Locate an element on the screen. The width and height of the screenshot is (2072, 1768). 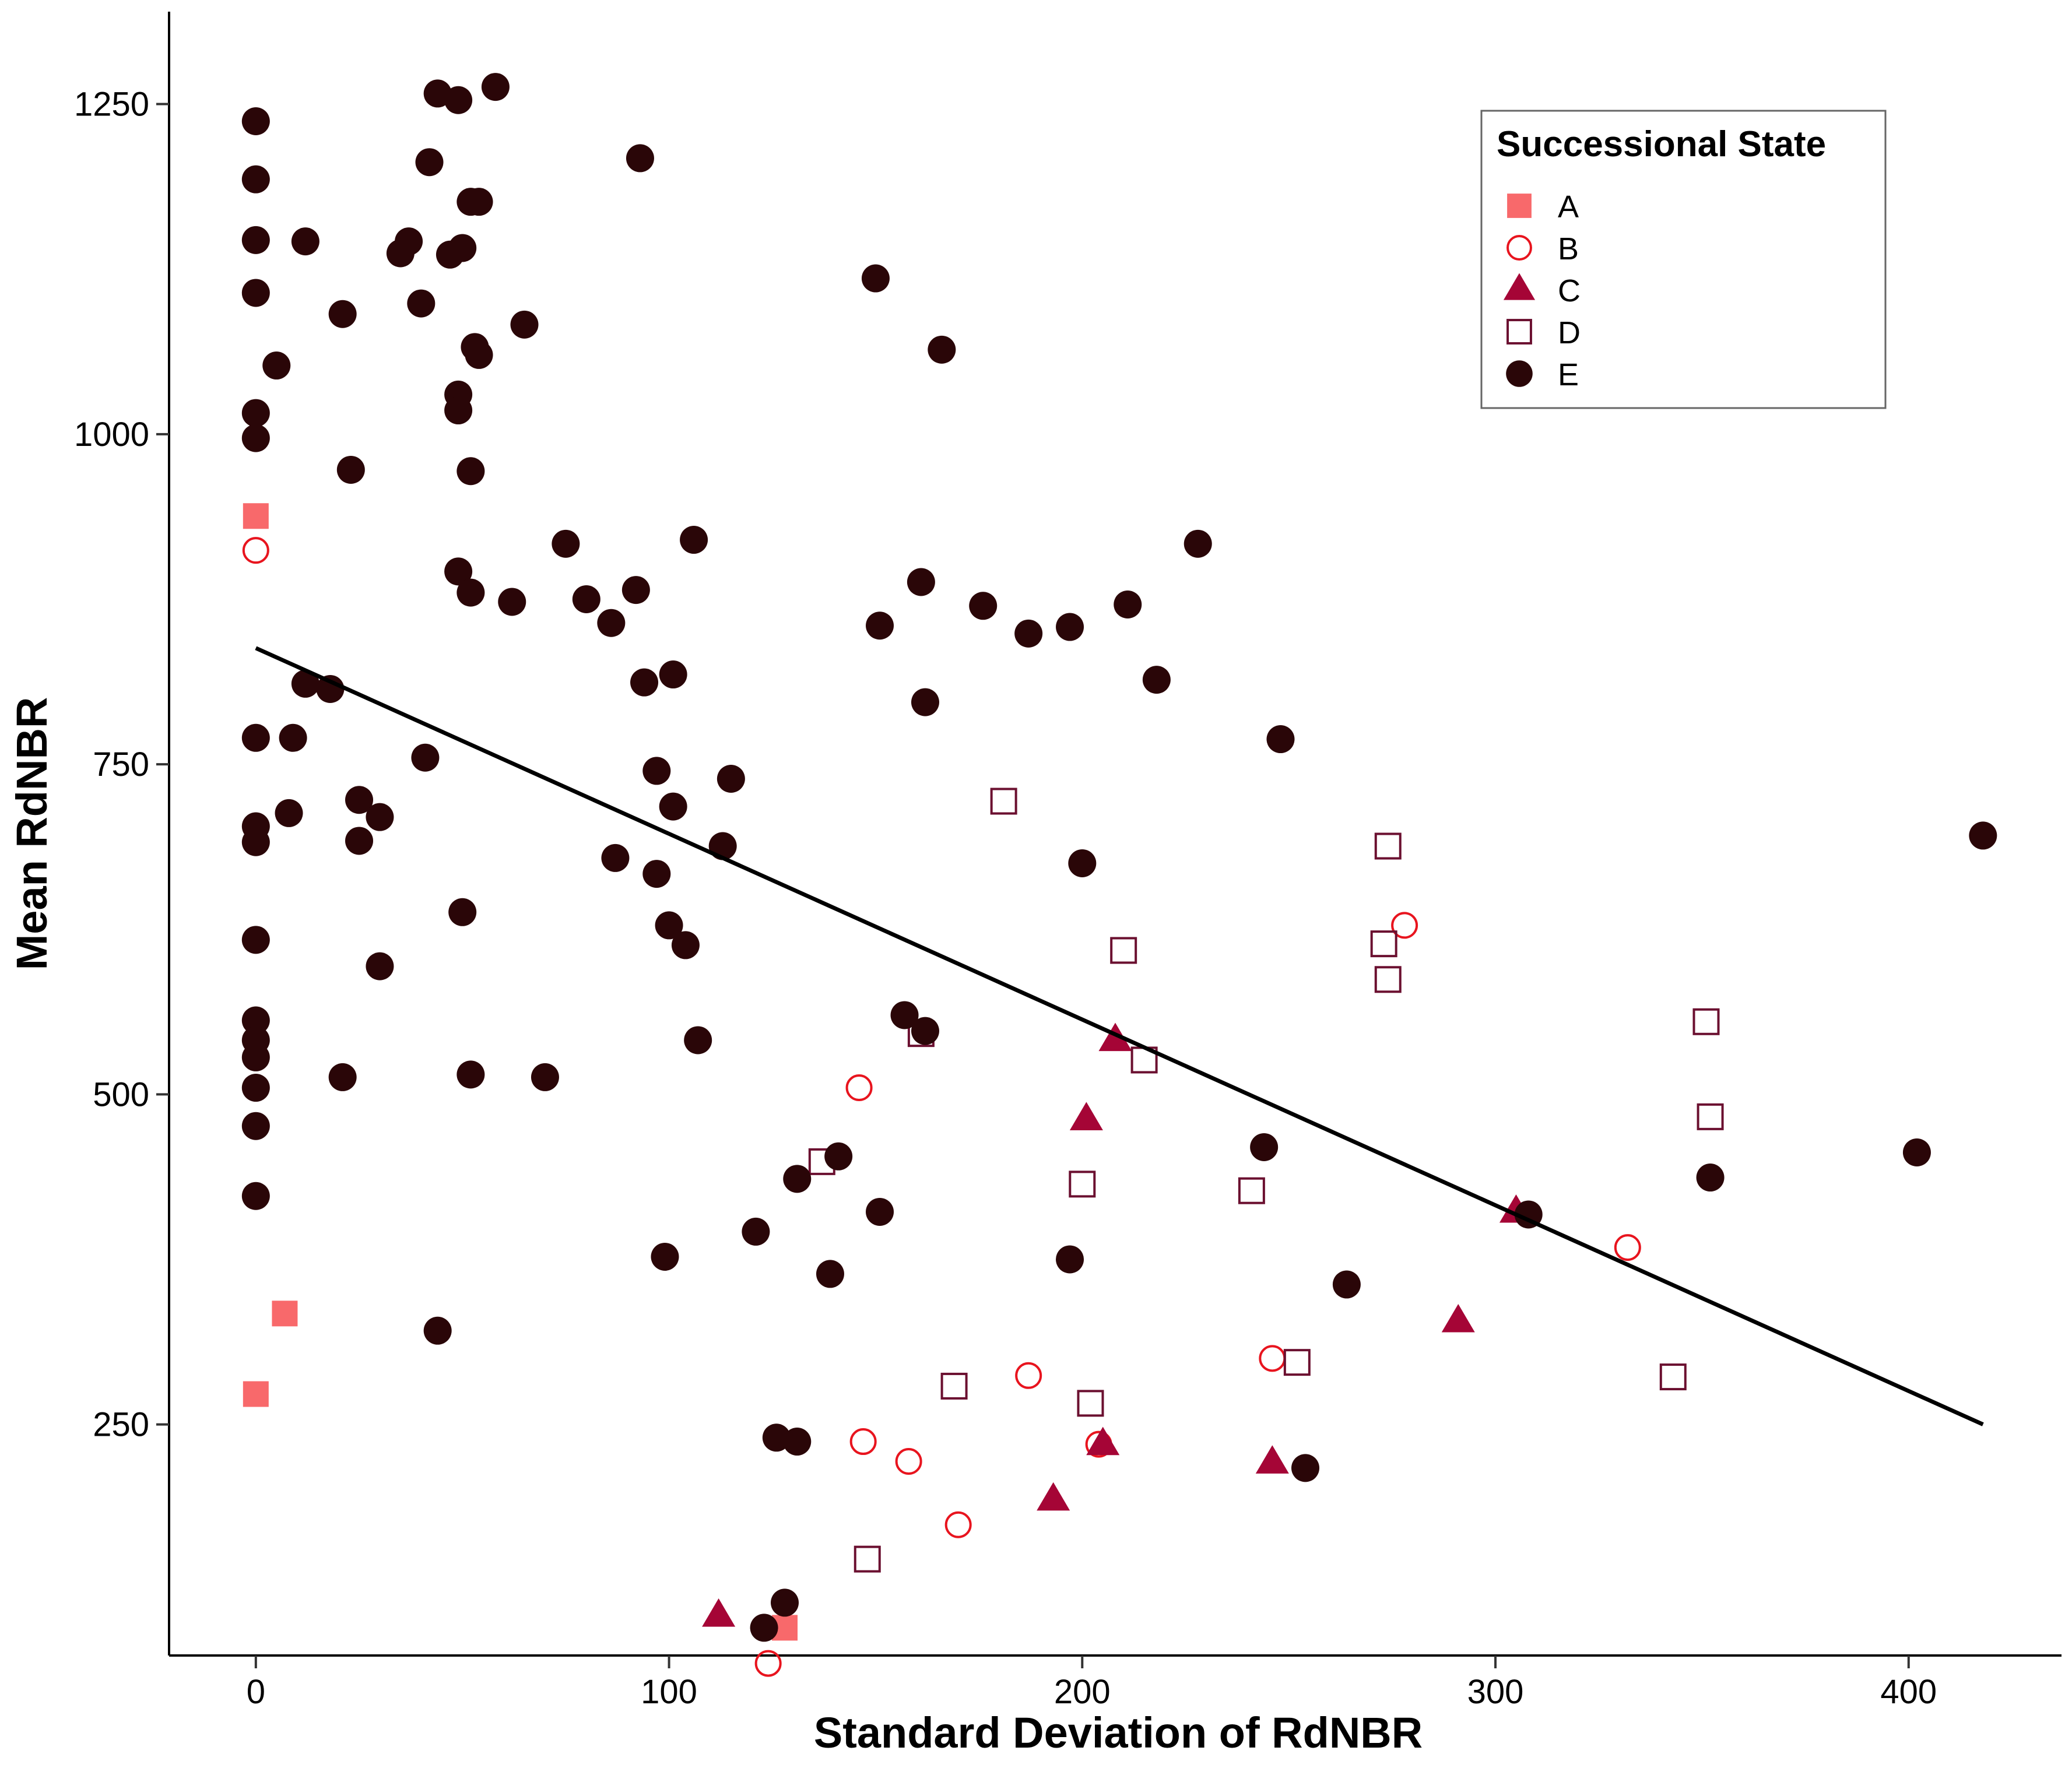
y-ticks: 250 500 750 1000 1250 is located at coordinates (121, 765).